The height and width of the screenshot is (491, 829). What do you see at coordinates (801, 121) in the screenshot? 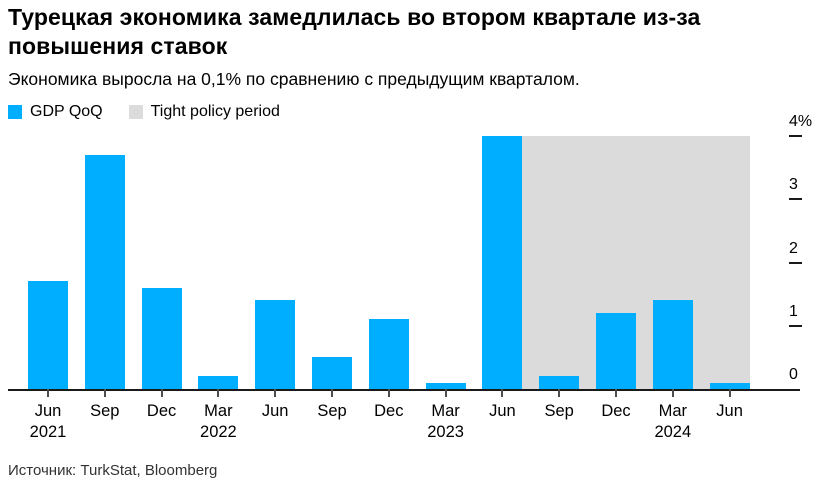
I see `y-axis-label: 4%` at bounding box center [801, 121].